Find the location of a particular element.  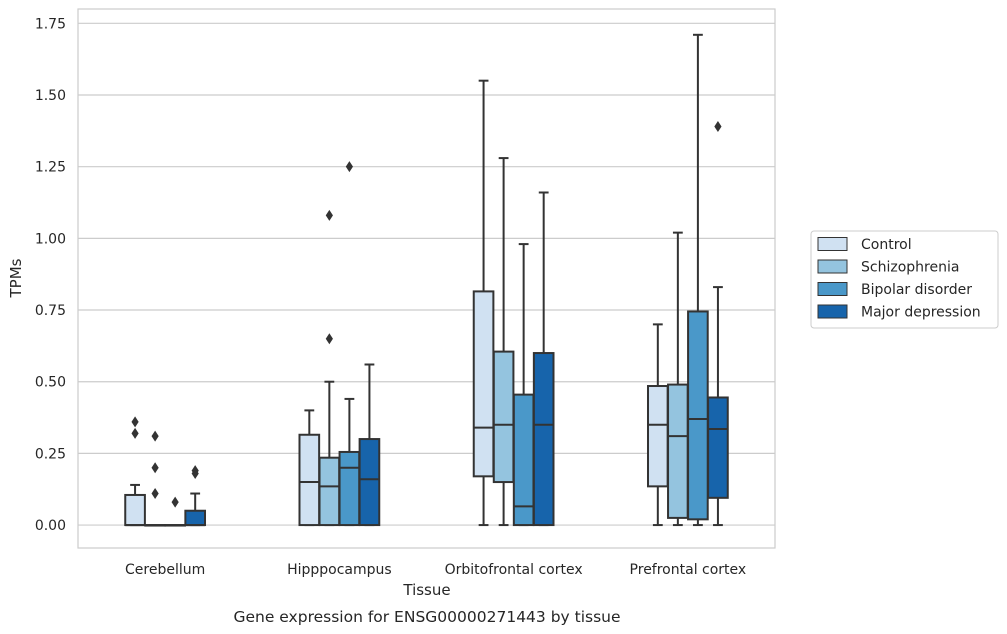

y-tick-label: 1.50 is located at coordinates (50, 96).